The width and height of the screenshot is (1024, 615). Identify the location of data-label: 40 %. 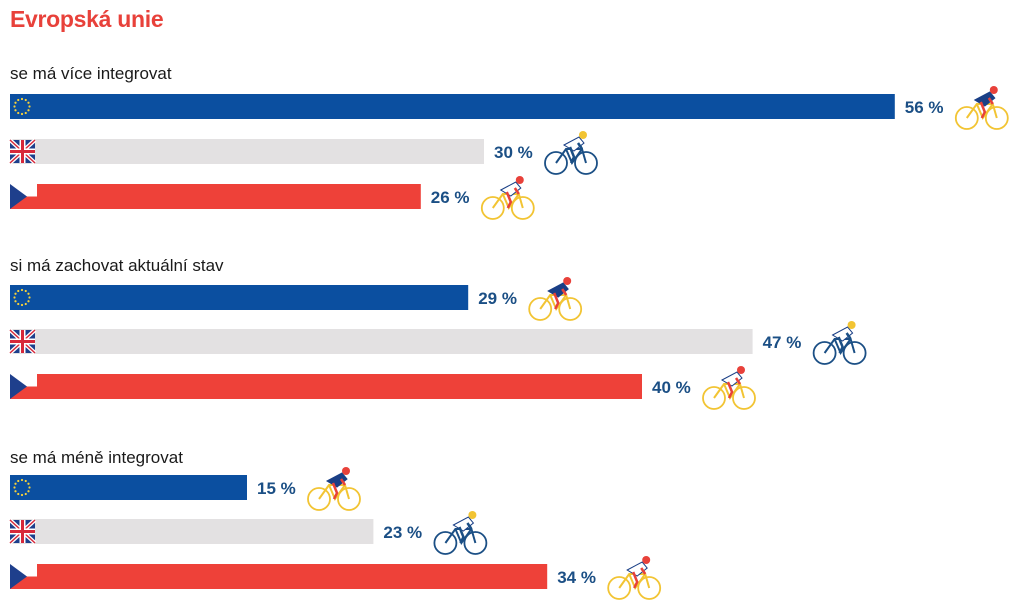
(671, 387).